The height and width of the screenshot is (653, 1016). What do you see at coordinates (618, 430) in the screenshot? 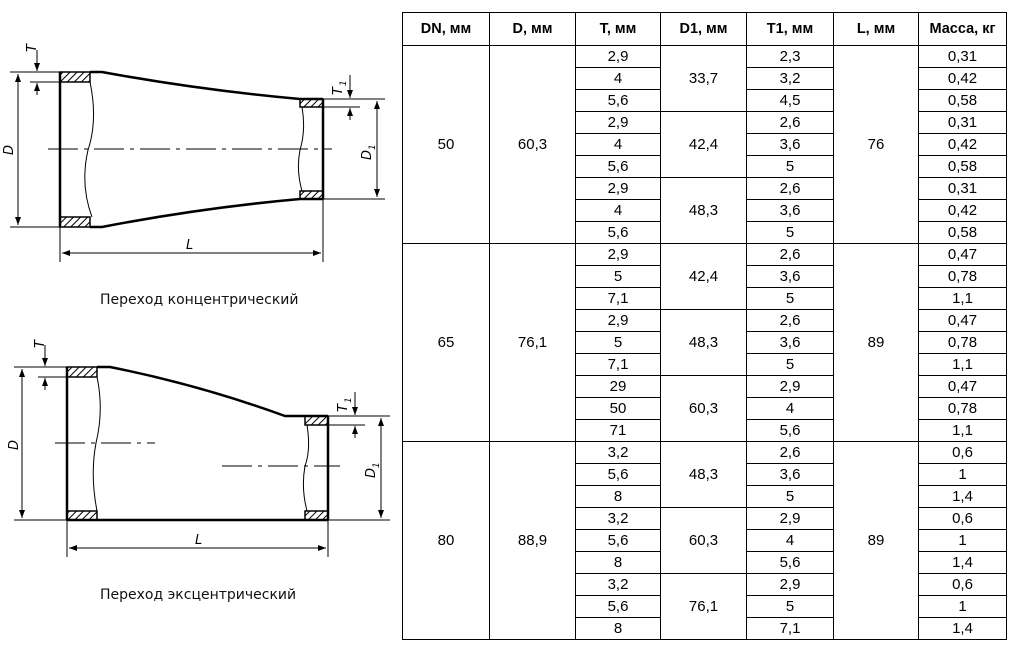
I see `t-cell: 71` at bounding box center [618, 430].